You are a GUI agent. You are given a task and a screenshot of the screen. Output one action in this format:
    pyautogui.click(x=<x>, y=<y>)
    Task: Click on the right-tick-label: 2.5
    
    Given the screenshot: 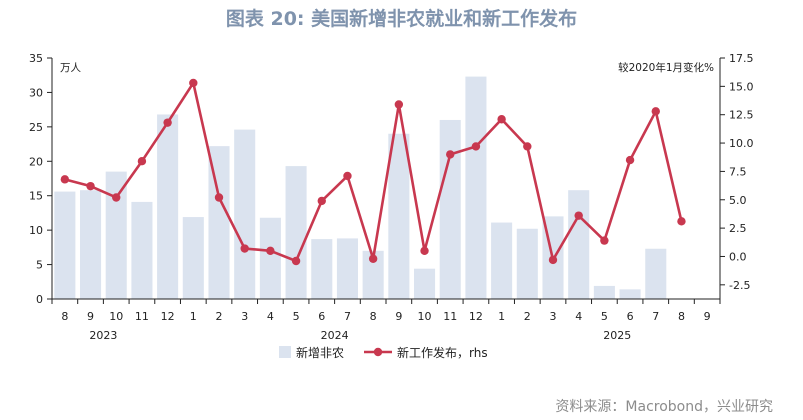 What is the action you would take?
    pyautogui.click(x=738, y=228)
    